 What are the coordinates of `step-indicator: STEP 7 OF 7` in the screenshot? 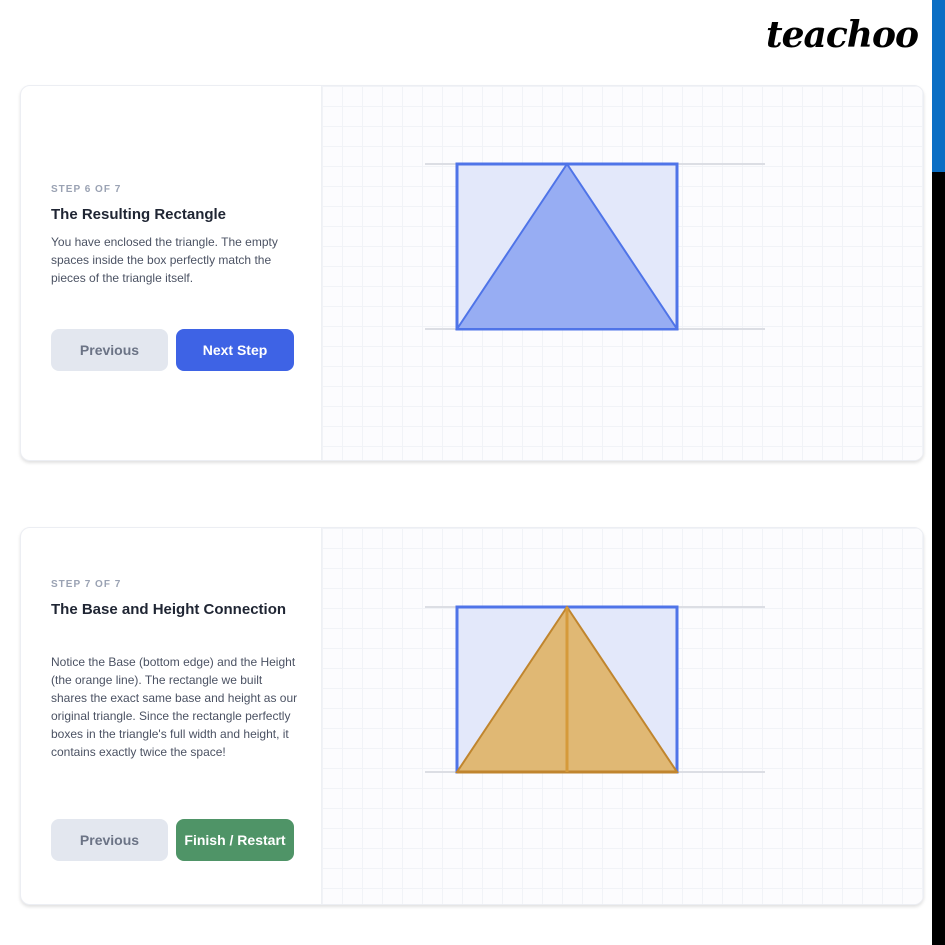 It's located at (86, 584).